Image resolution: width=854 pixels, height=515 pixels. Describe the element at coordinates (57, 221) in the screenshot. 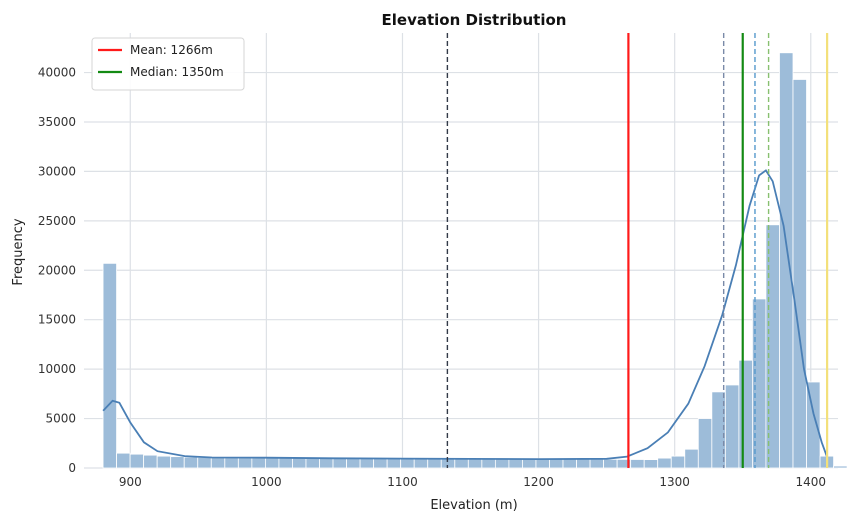

I see `y-tick-label: 25000` at that location.